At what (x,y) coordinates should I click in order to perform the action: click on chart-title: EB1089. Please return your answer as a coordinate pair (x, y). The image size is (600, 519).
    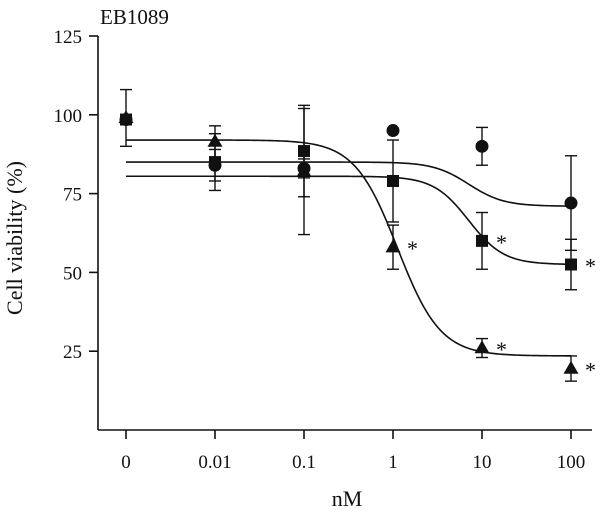
    Looking at the image, I should click on (134, 17).